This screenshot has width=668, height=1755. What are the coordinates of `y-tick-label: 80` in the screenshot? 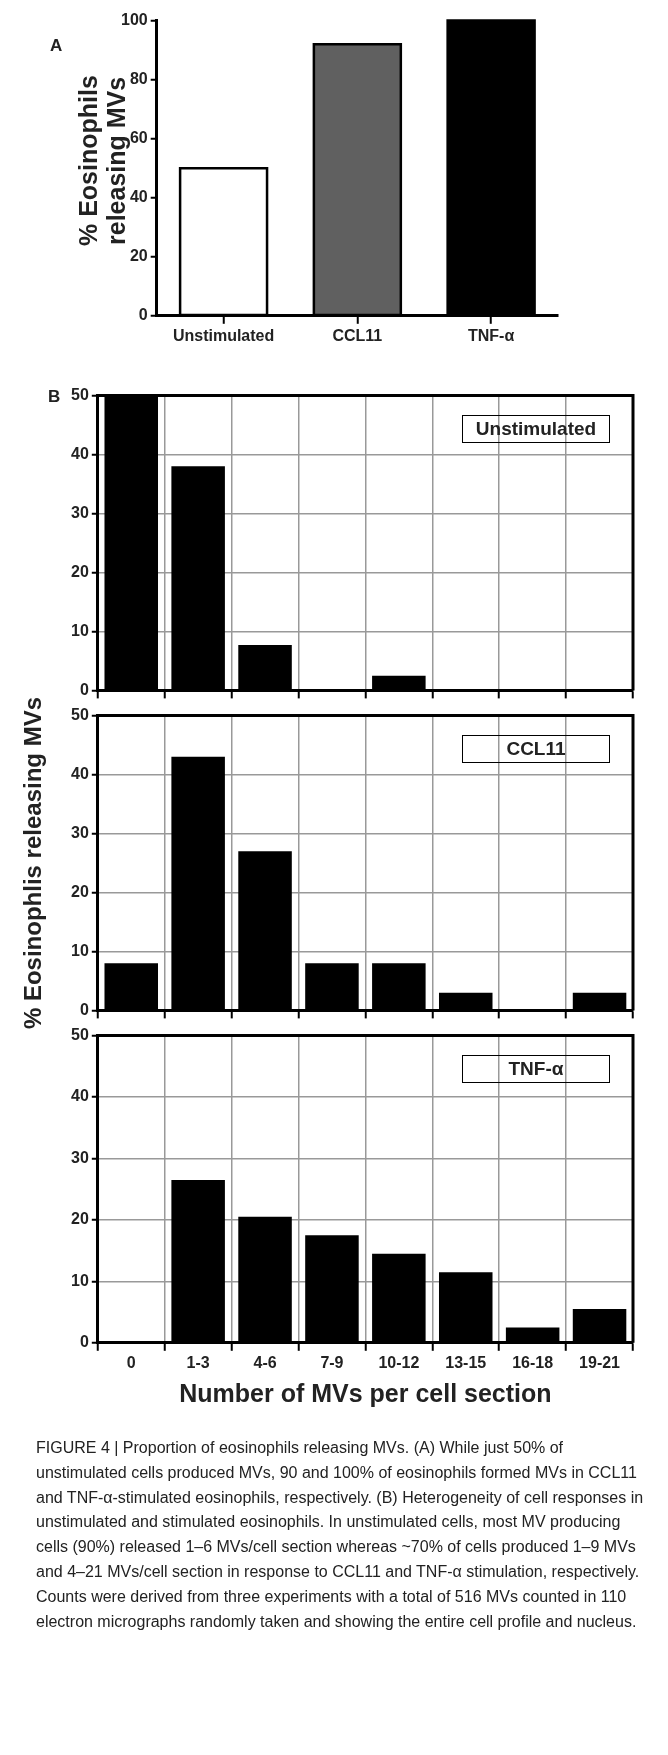 It's located at (138, 79).